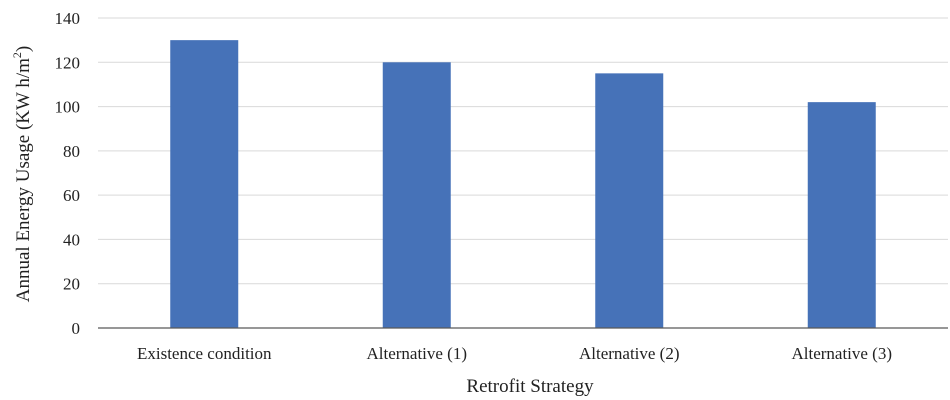 This screenshot has width=950, height=400. Describe the element at coordinates (68, 18) in the screenshot. I see `y-tick-label: 140` at that location.